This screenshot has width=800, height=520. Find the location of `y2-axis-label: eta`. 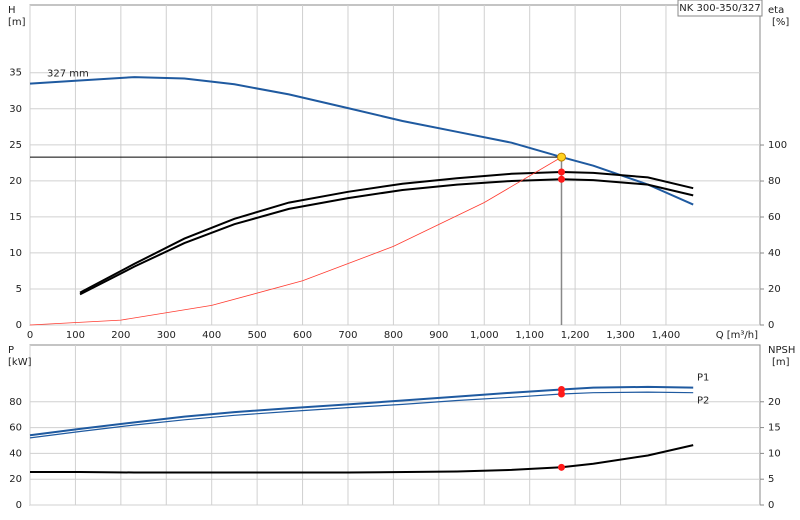

y2-axis-label: eta is located at coordinates (776, 10).